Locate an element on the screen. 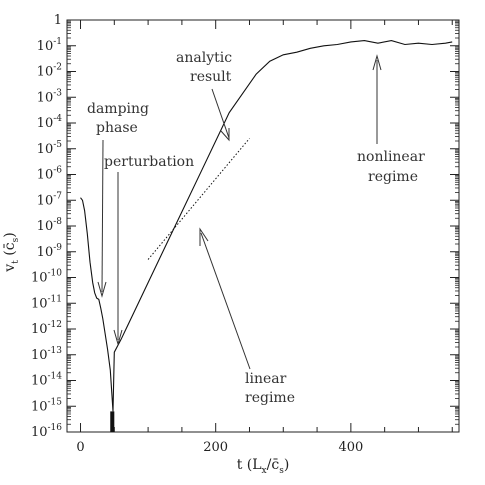 The height and width of the screenshot is (485, 485). x-tick-label: 0 is located at coordinates (80, 447).